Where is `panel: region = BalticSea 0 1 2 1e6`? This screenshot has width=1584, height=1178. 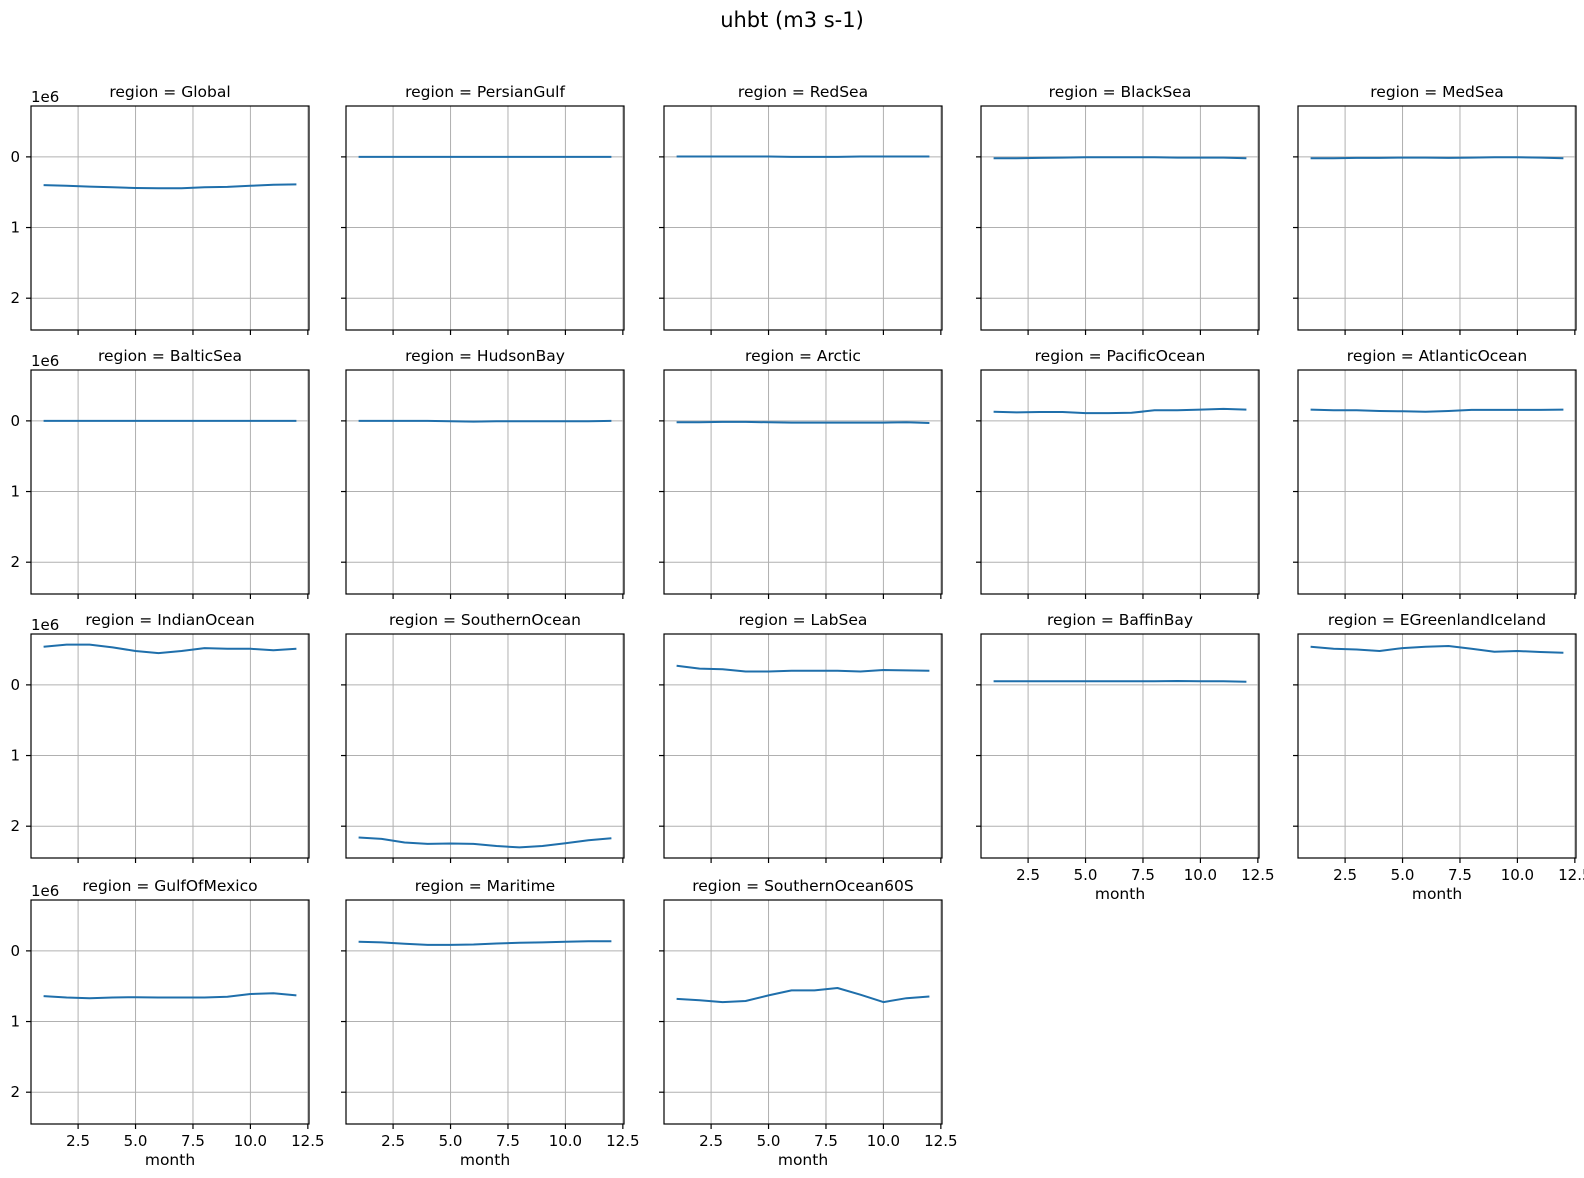
panel: region = BalticSea 0 1 2 1e6 is located at coordinates (160, 473).